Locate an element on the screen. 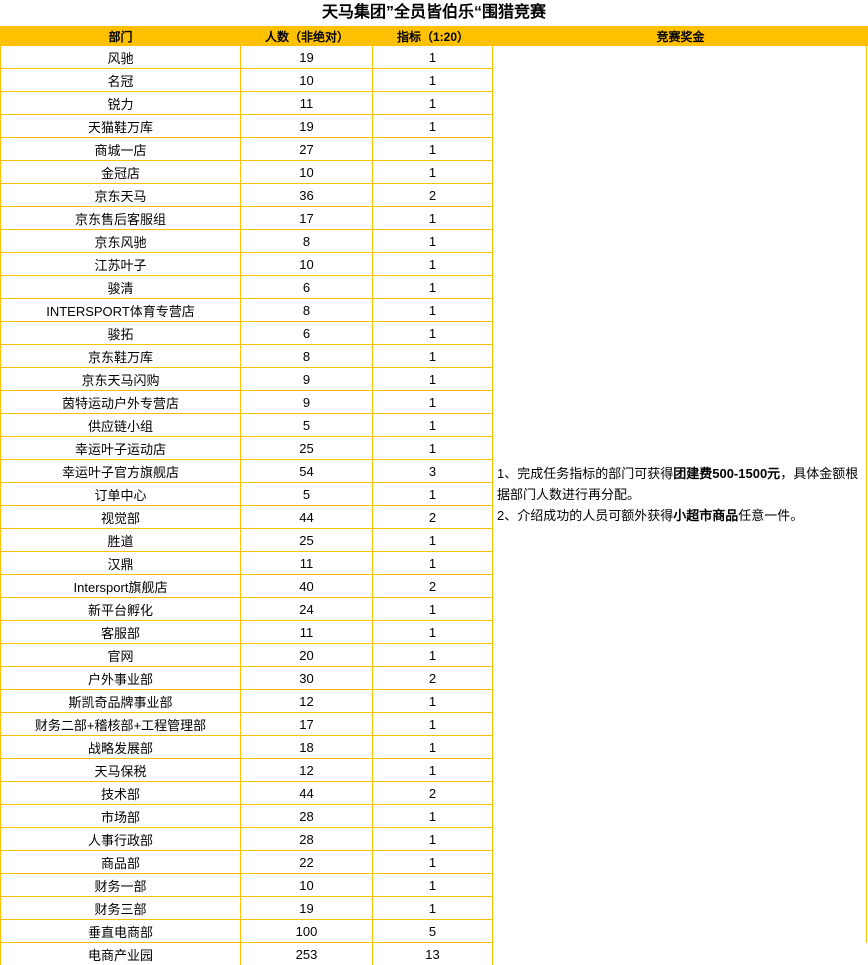 The height and width of the screenshot is (965, 868). table-row: 风驰 19 1 is located at coordinates (247, 57).